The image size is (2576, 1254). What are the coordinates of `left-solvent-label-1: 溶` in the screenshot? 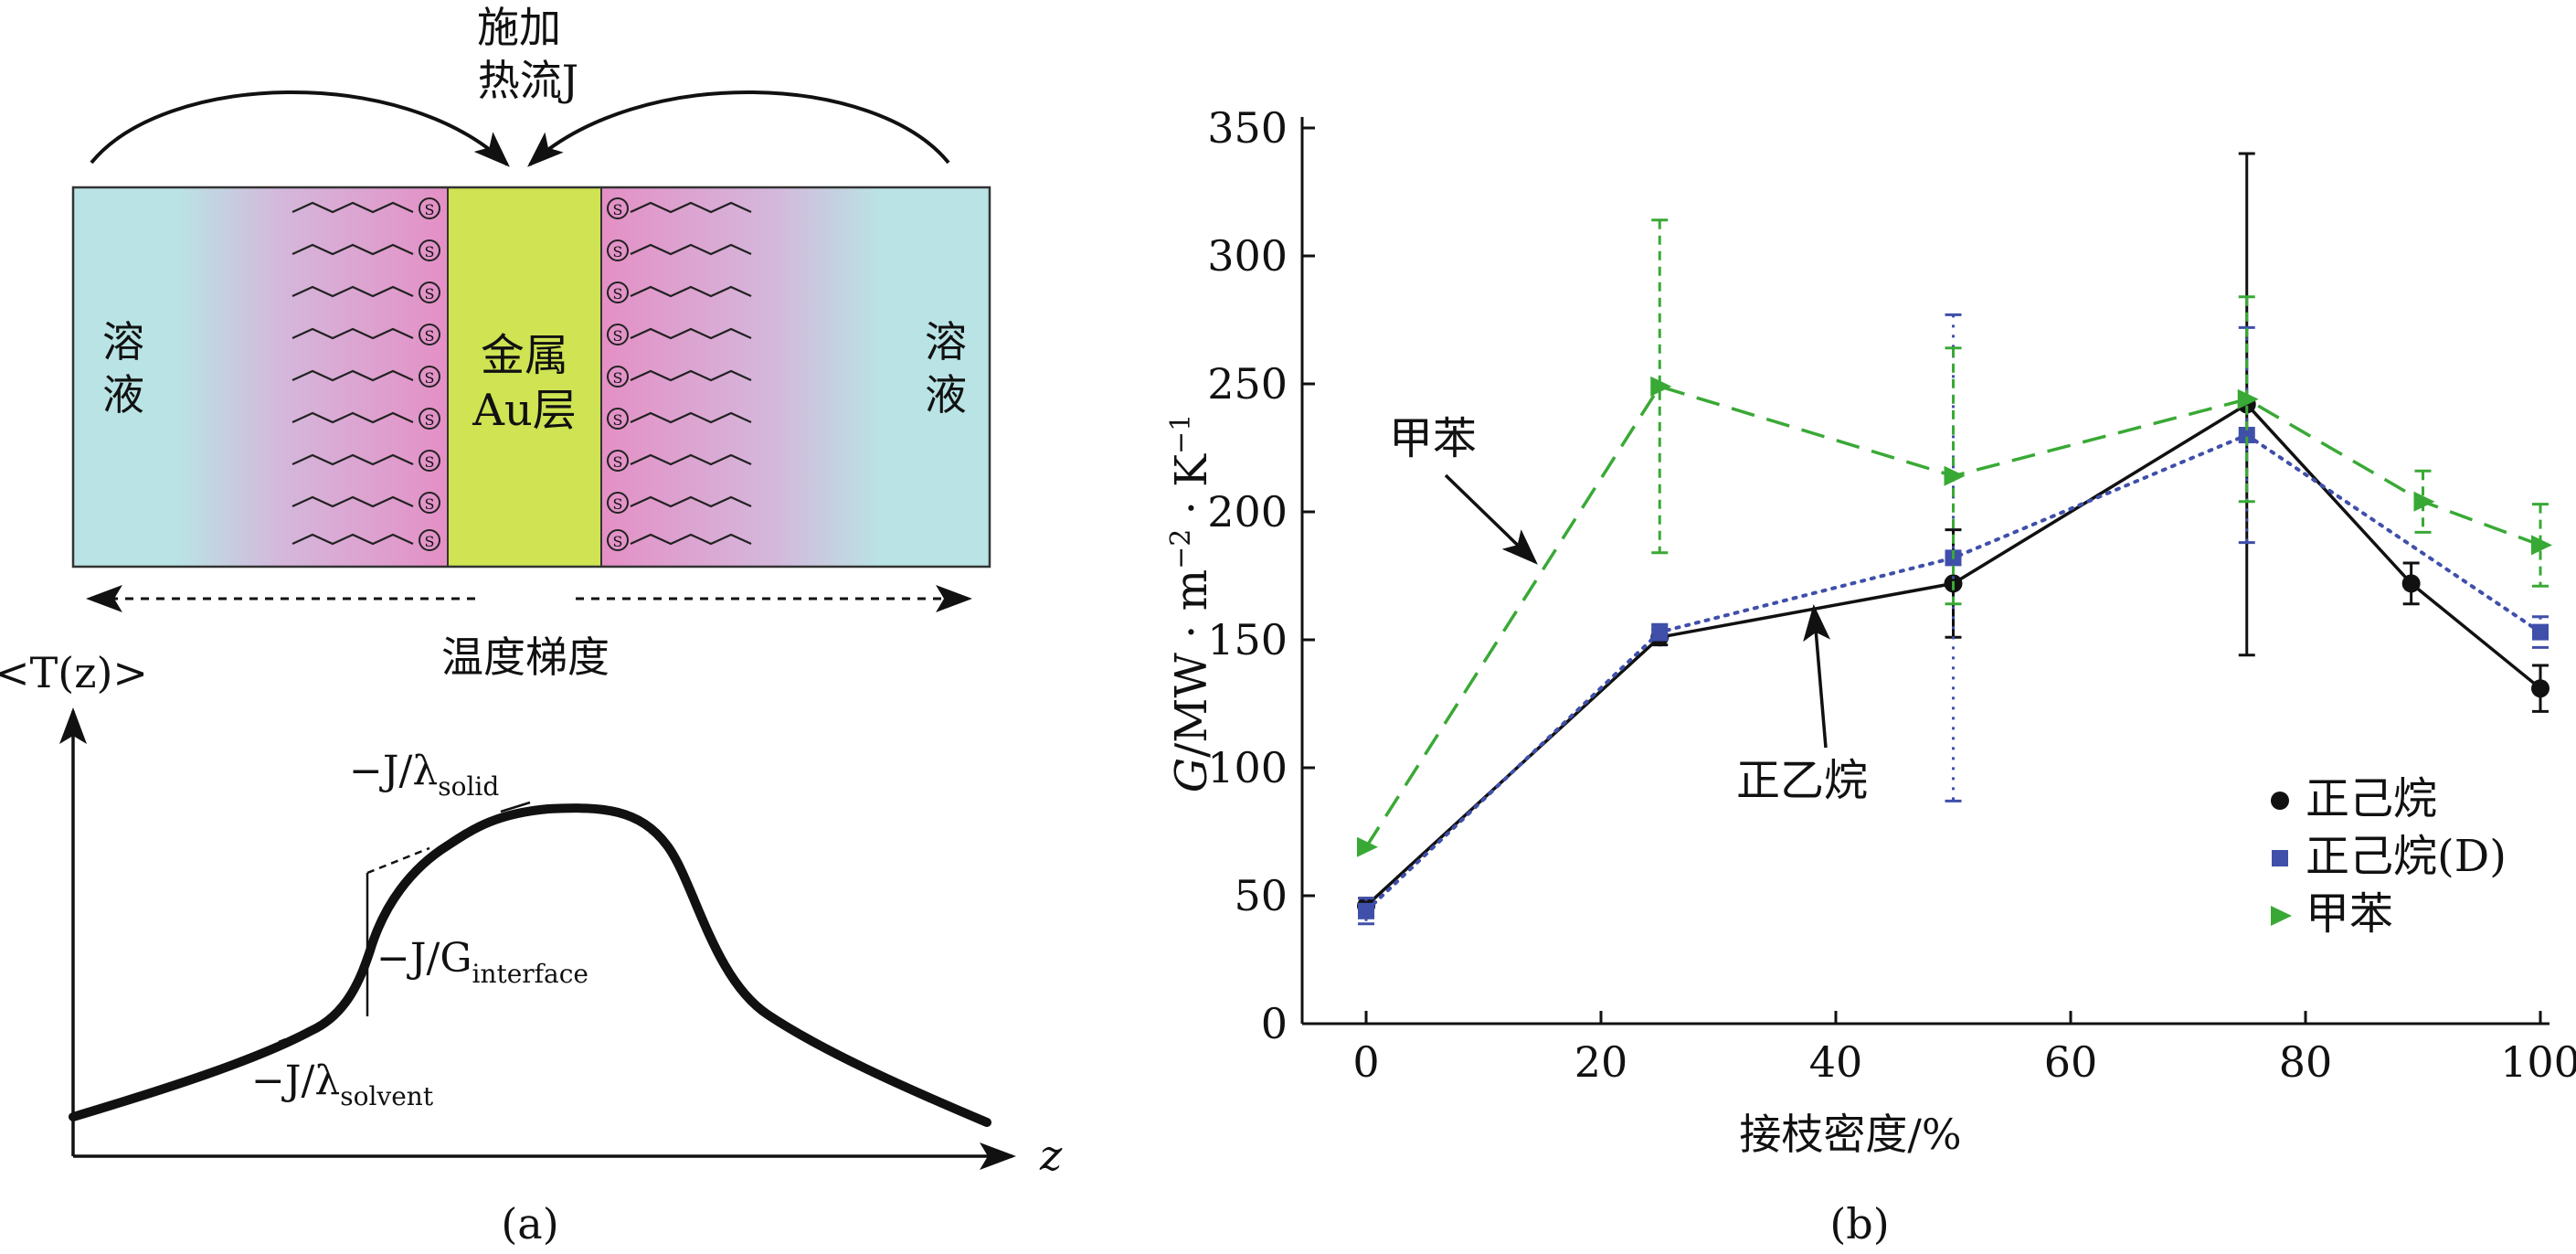 It's located at (123, 342).